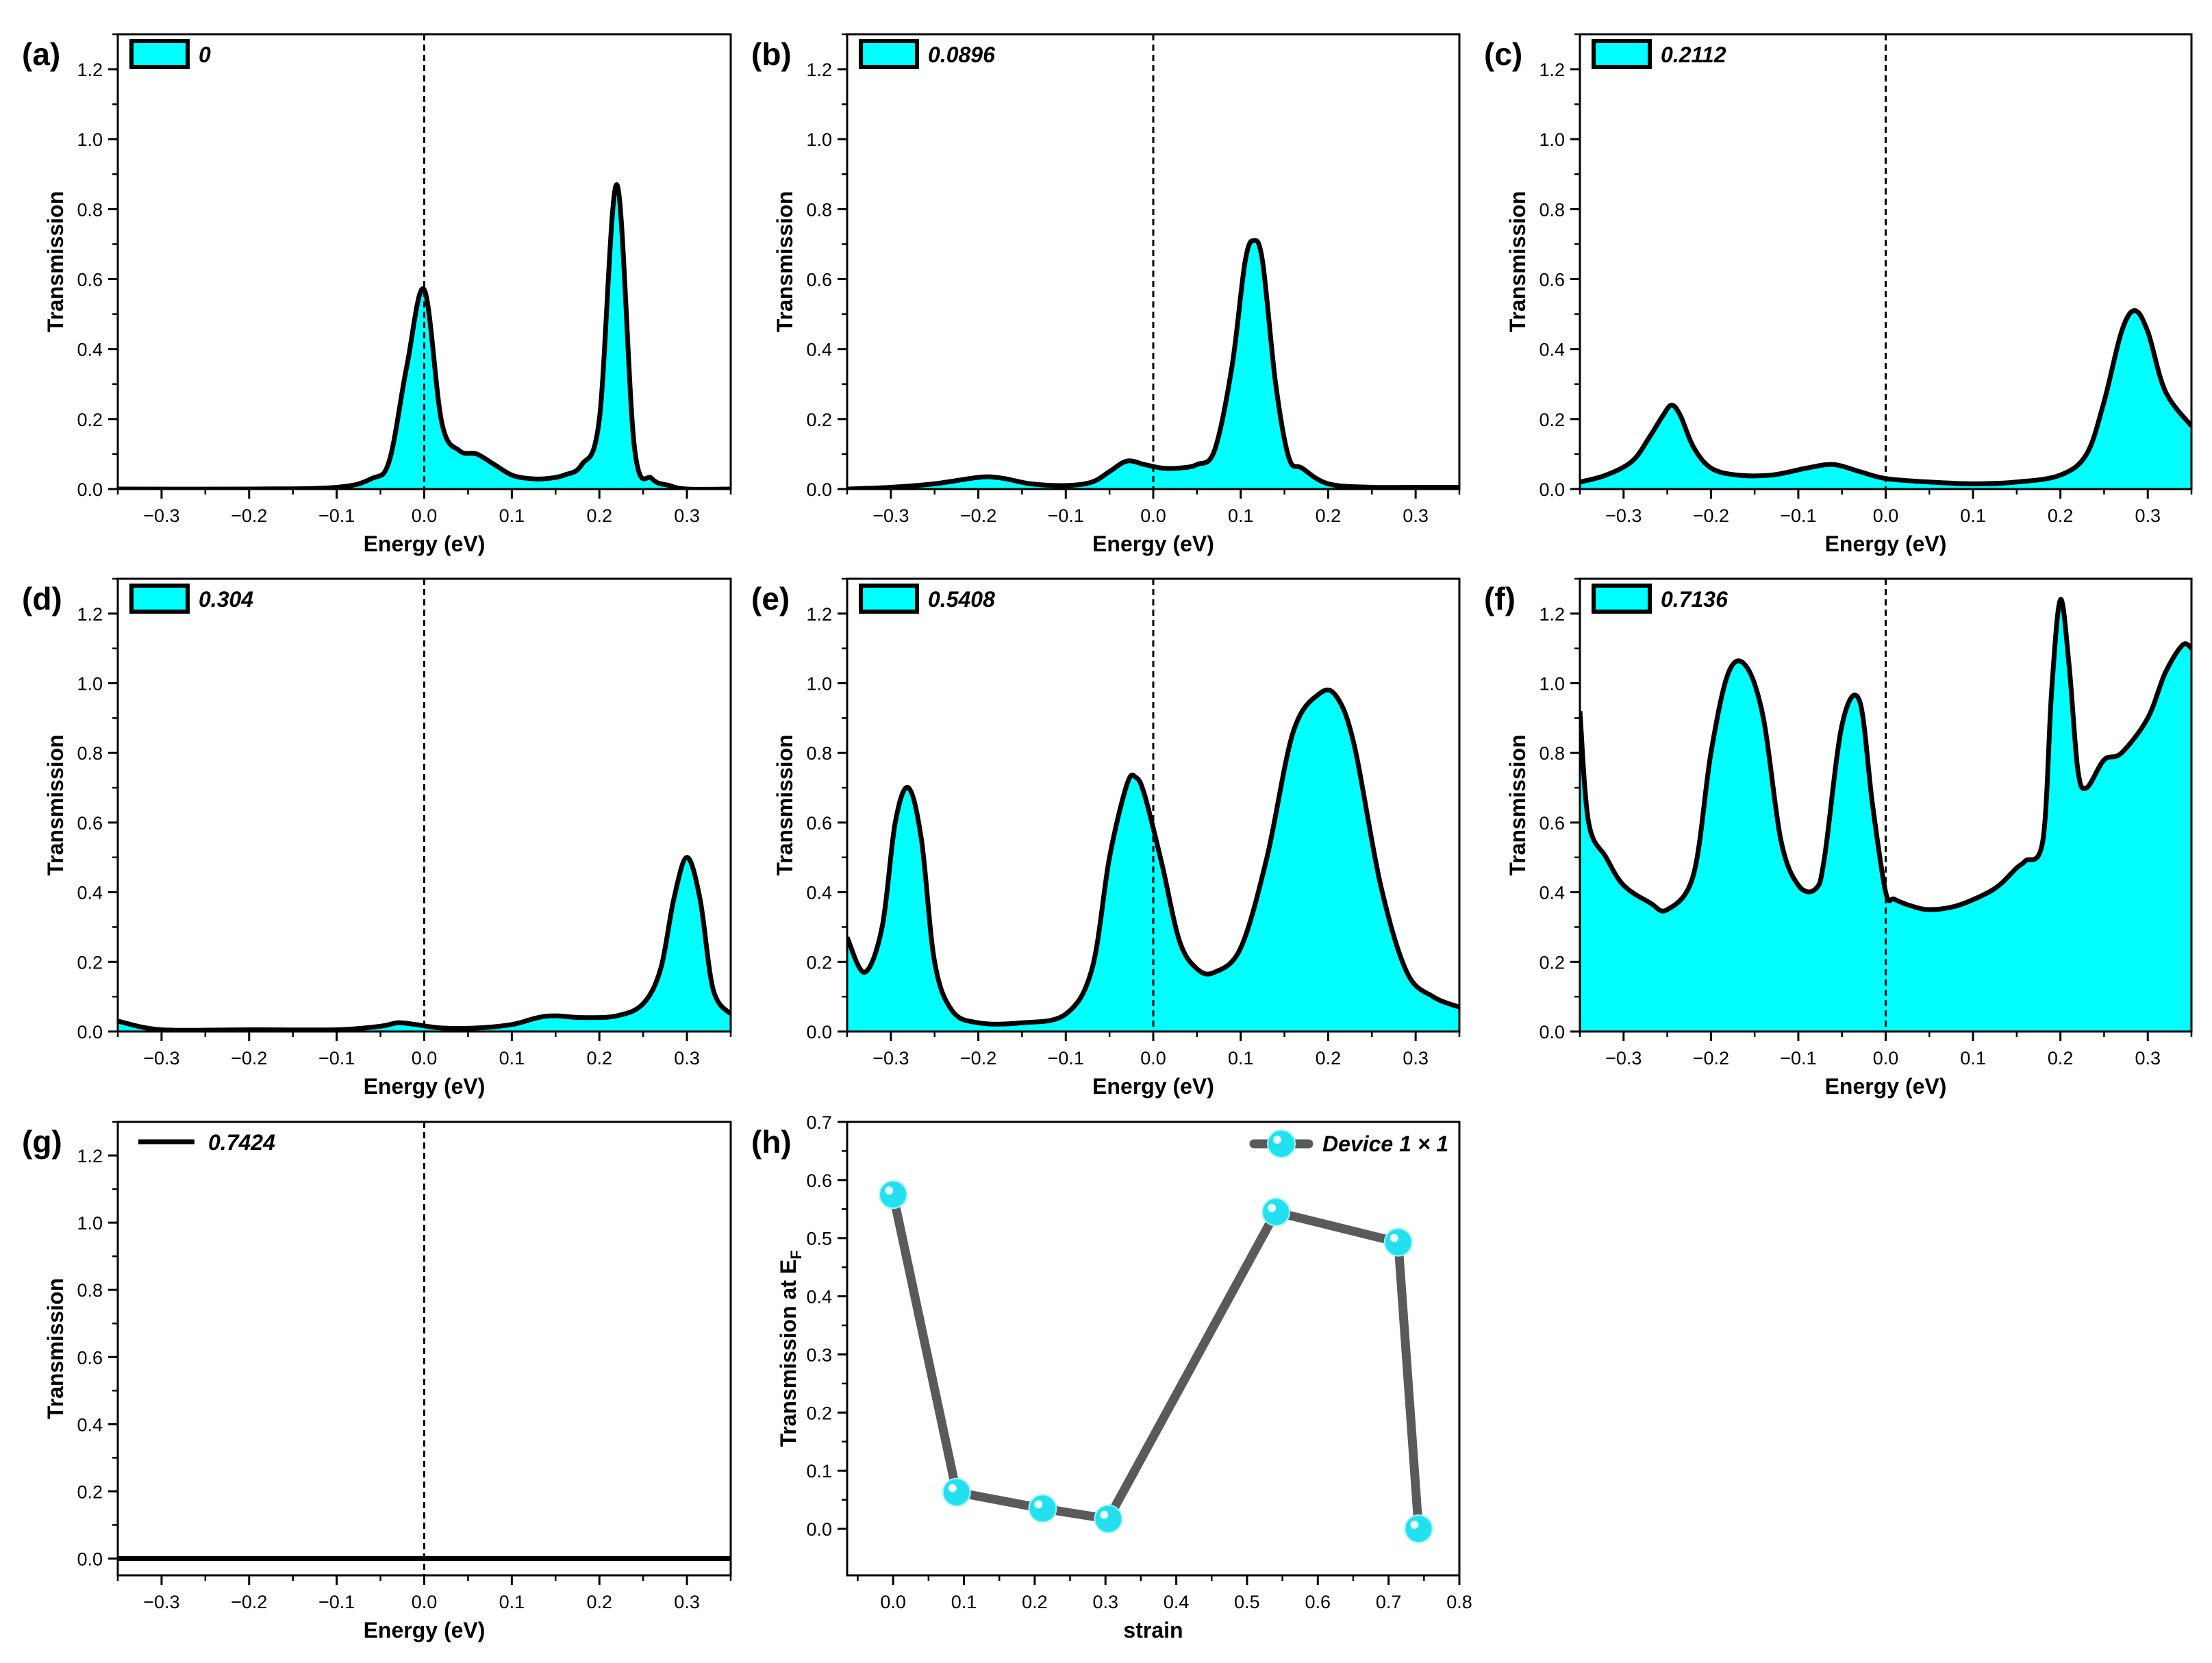 This screenshot has width=2212, height=1663. What do you see at coordinates (771, 1142) in the screenshot?
I see `panel-label: (h)` at bounding box center [771, 1142].